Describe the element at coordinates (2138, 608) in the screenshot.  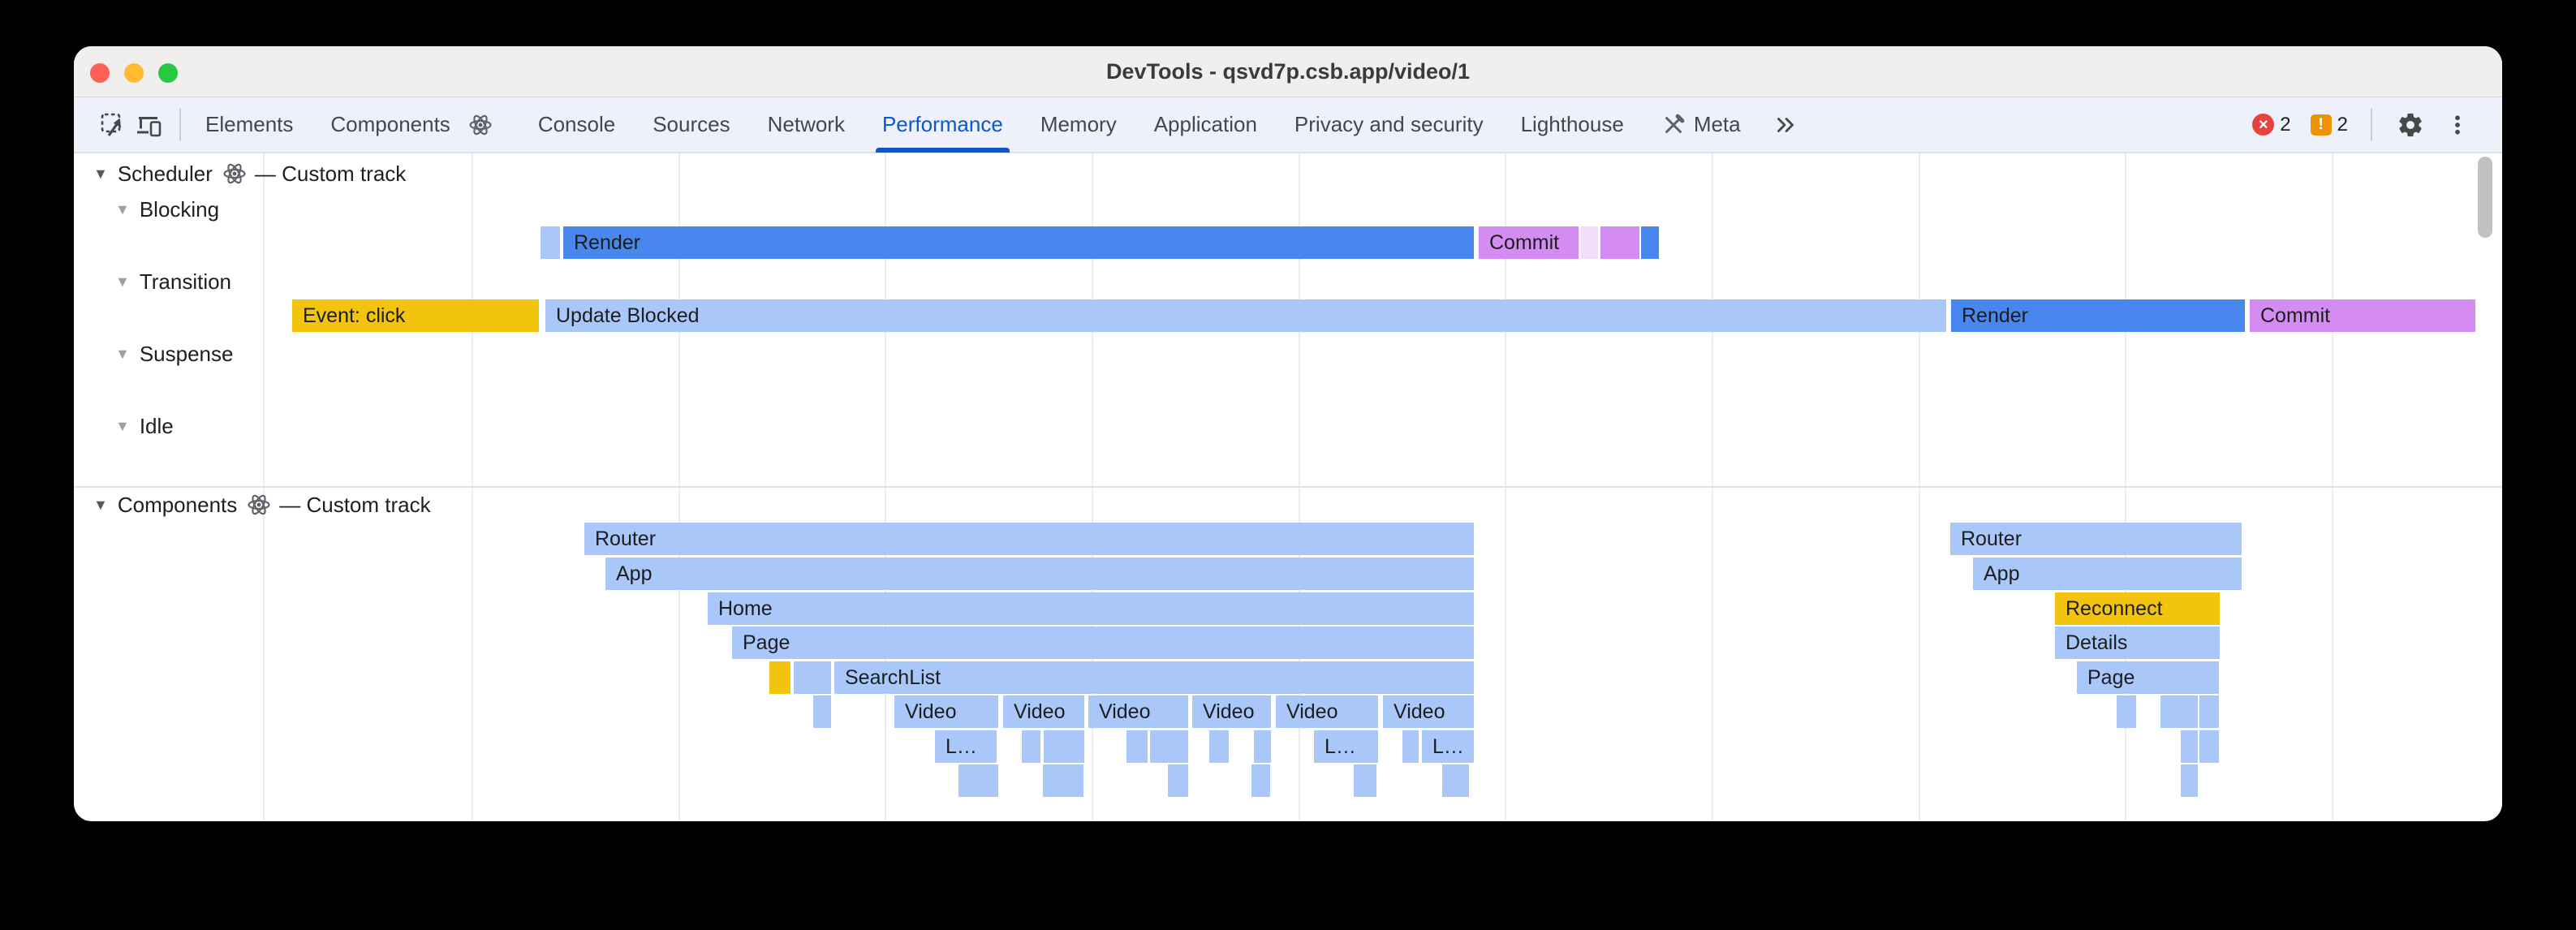
I see `flame-bar-reconnect: Reconnect` at that location.